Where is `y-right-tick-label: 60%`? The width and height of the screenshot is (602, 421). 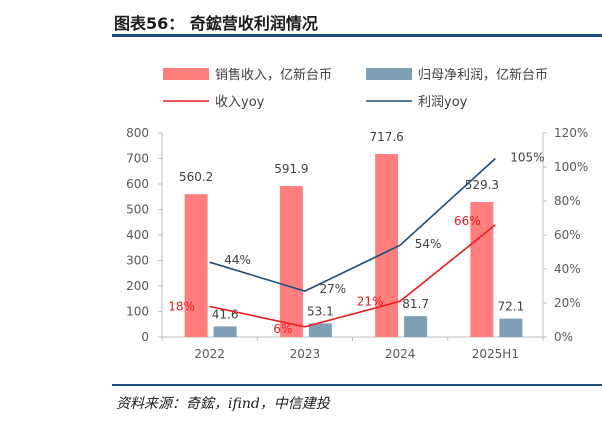
y-right-tick-label: 60% is located at coordinates (567, 235).